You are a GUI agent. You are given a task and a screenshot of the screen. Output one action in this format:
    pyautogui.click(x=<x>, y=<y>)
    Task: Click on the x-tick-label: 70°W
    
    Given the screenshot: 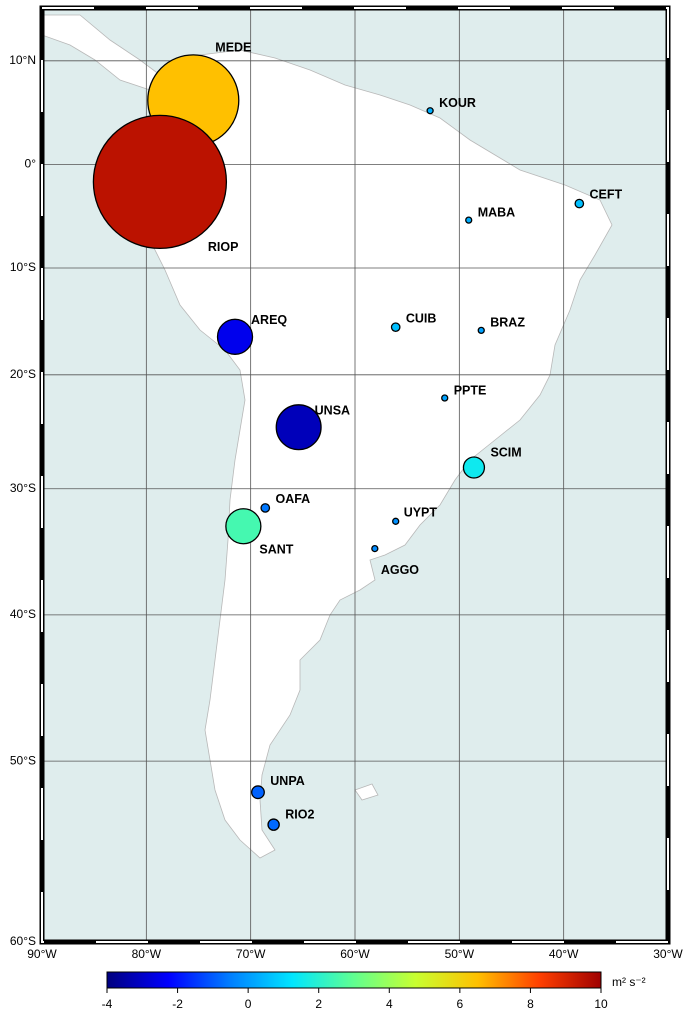 What is the action you would take?
    pyautogui.click(x=251, y=954)
    